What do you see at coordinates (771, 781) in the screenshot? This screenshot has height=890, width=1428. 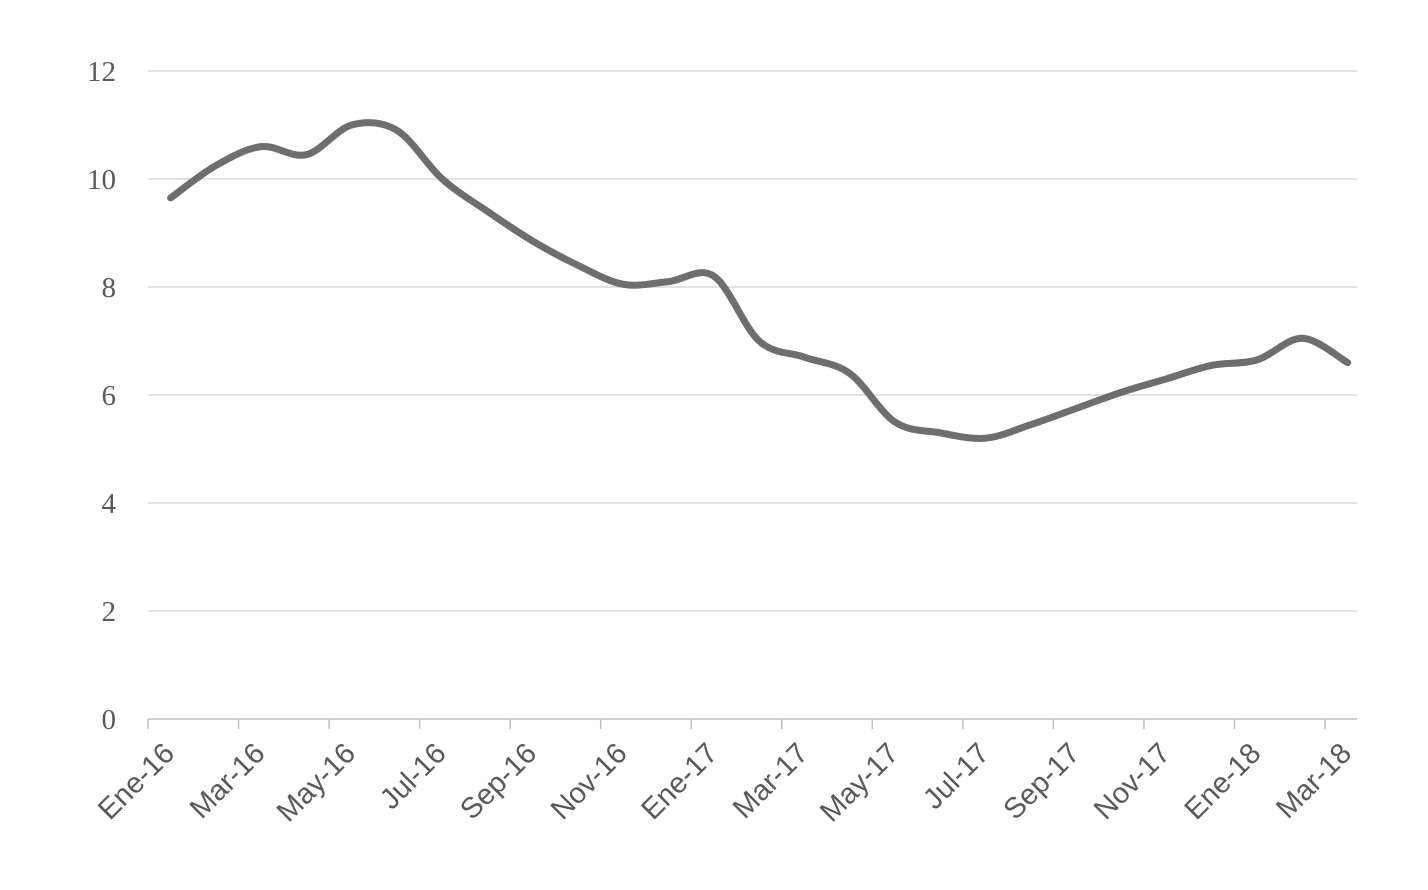 I see `x-tick-label: Mar-17` at bounding box center [771, 781].